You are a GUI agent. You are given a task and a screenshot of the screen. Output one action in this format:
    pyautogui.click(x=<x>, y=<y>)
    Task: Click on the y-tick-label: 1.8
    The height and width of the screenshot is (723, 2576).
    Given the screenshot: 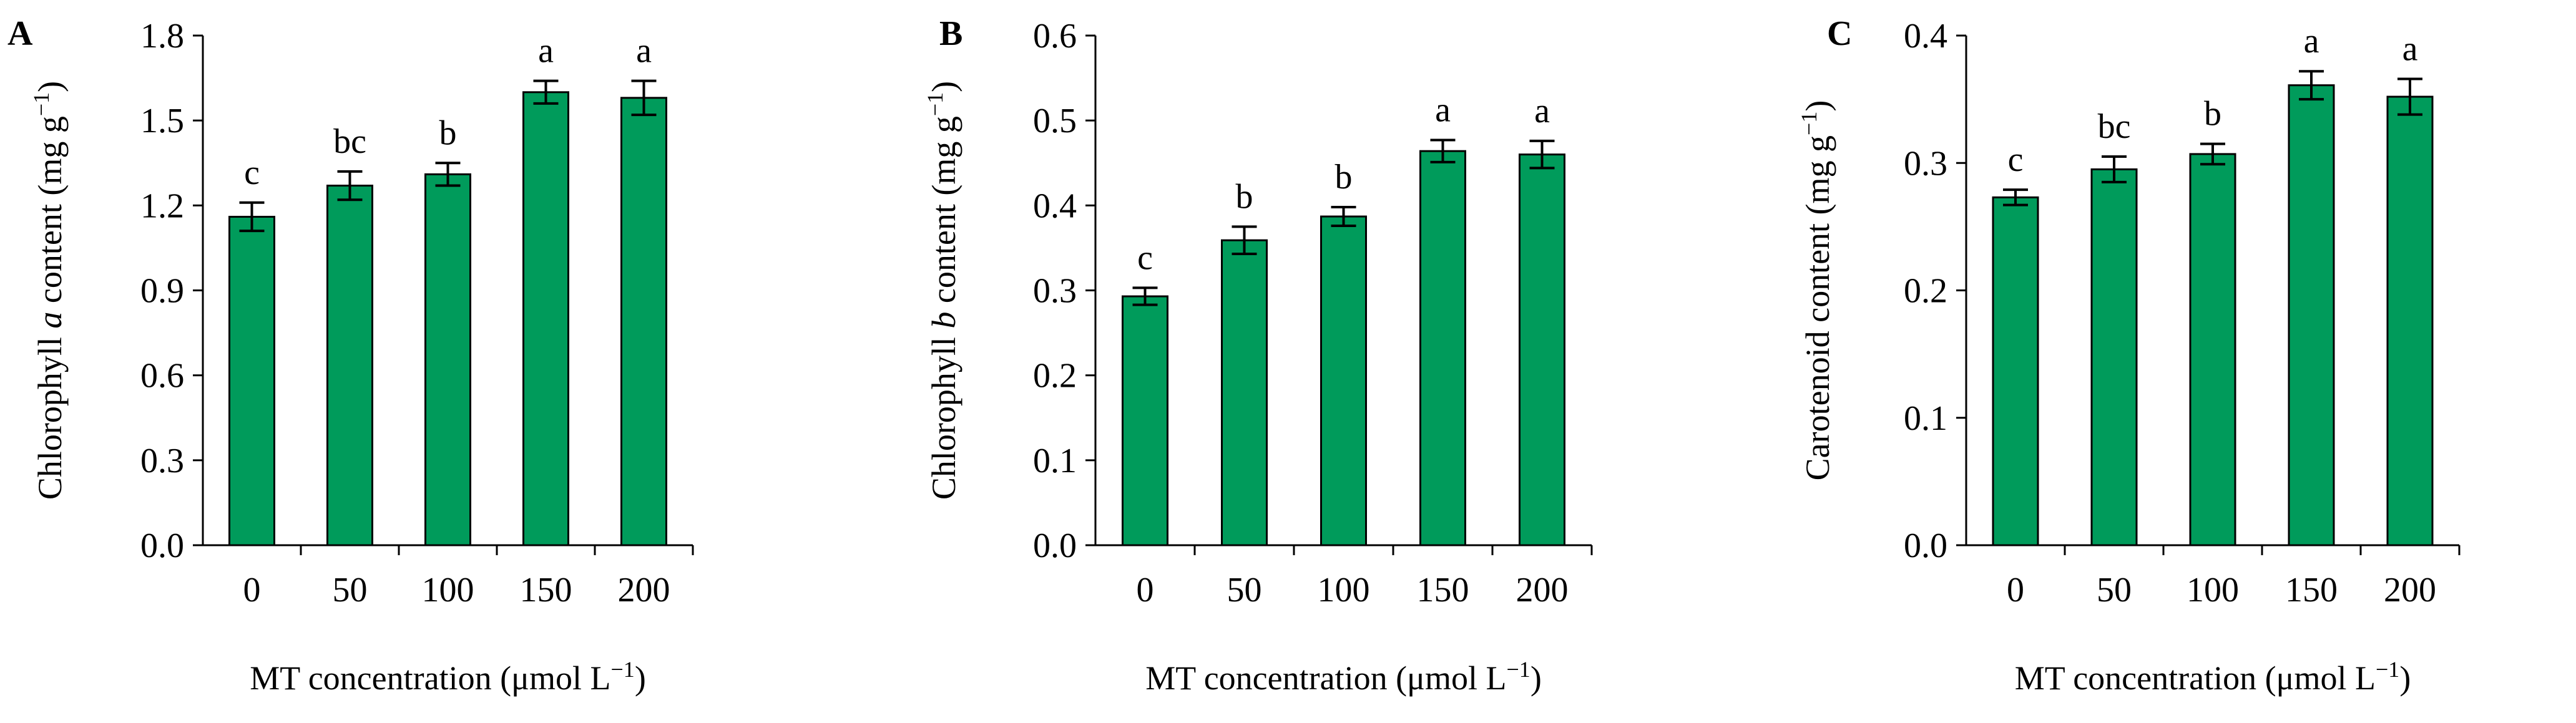 What is the action you would take?
    pyautogui.click(x=162, y=36)
    